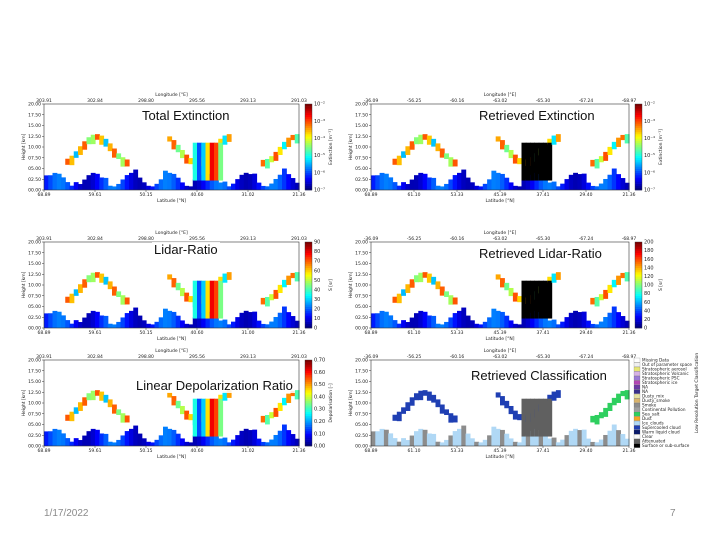 This screenshot has height=540, width=720. What do you see at coordinates (457, 333) in the screenshot?
I see `x-bottom-tick-label: 53.33` at bounding box center [457, 333].